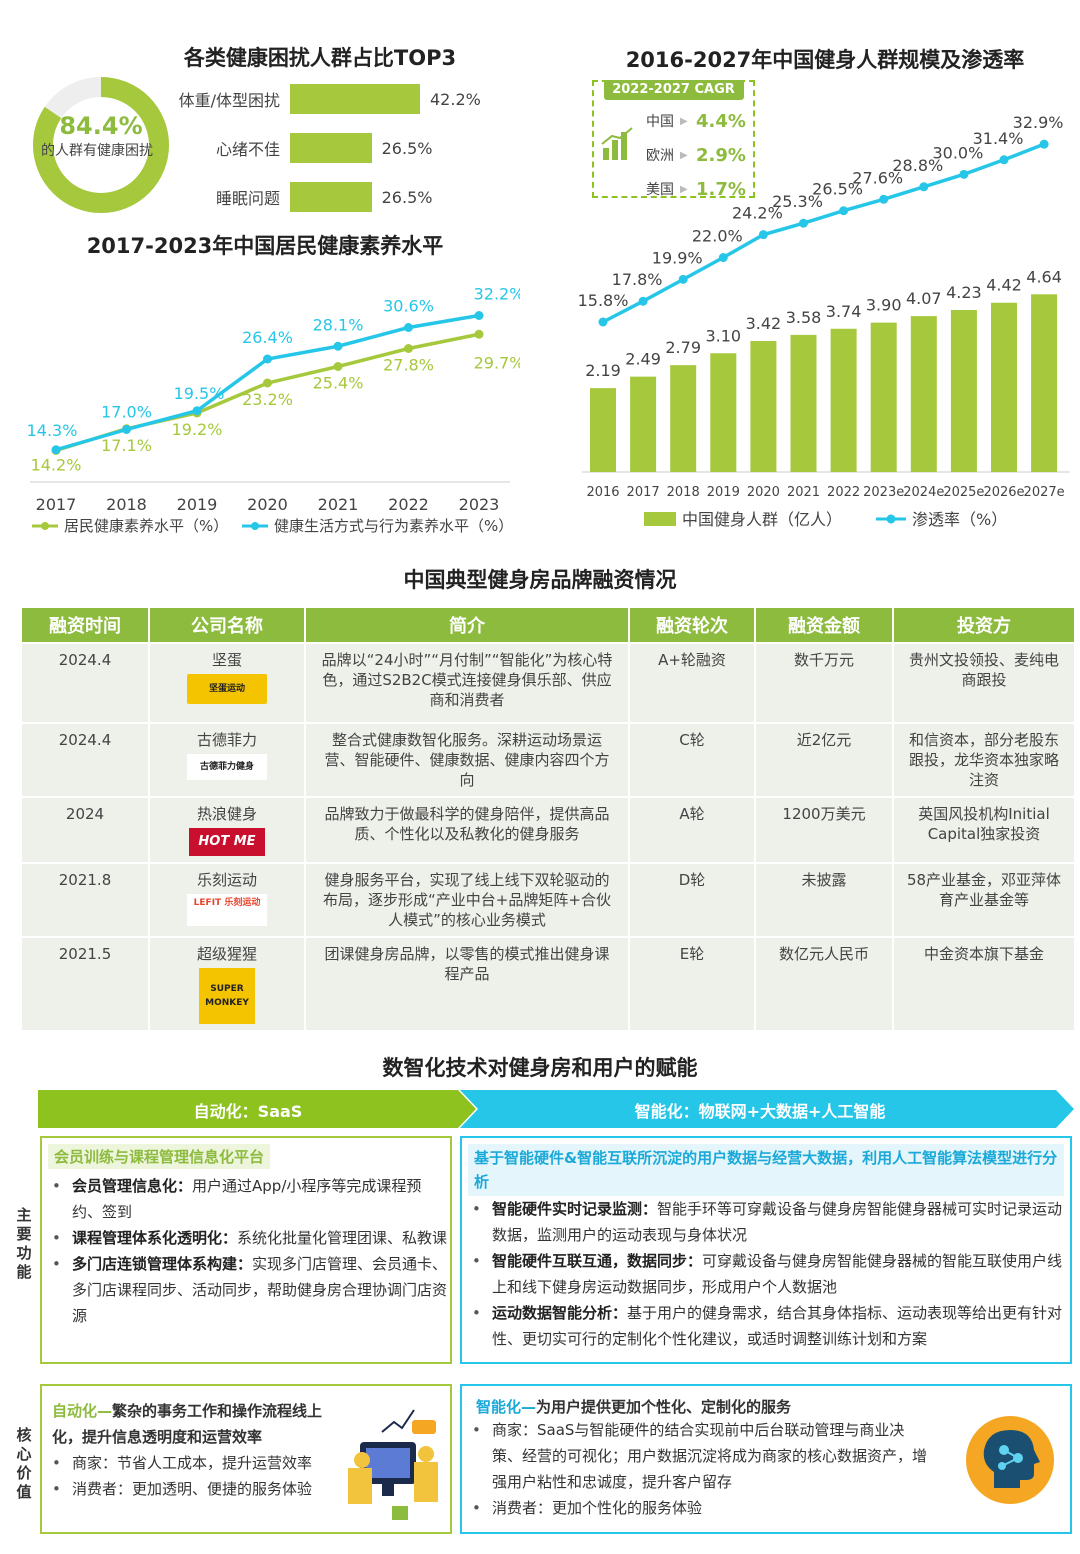 Image resolution: width=1080 pixels, height=1554 pixels. What do you see at coordinates (1004, 285) in the screenshot?
I see `fitness-bar-label: 4.42` at bounding box center [1004, 285].